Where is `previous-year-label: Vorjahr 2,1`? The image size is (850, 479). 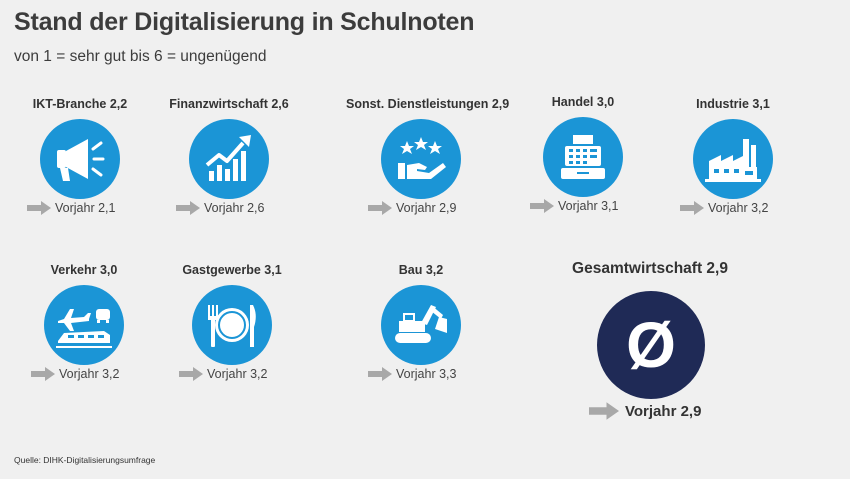
previous-year-label: Vorjahr 2,1 is located at coordinates (85, 208).